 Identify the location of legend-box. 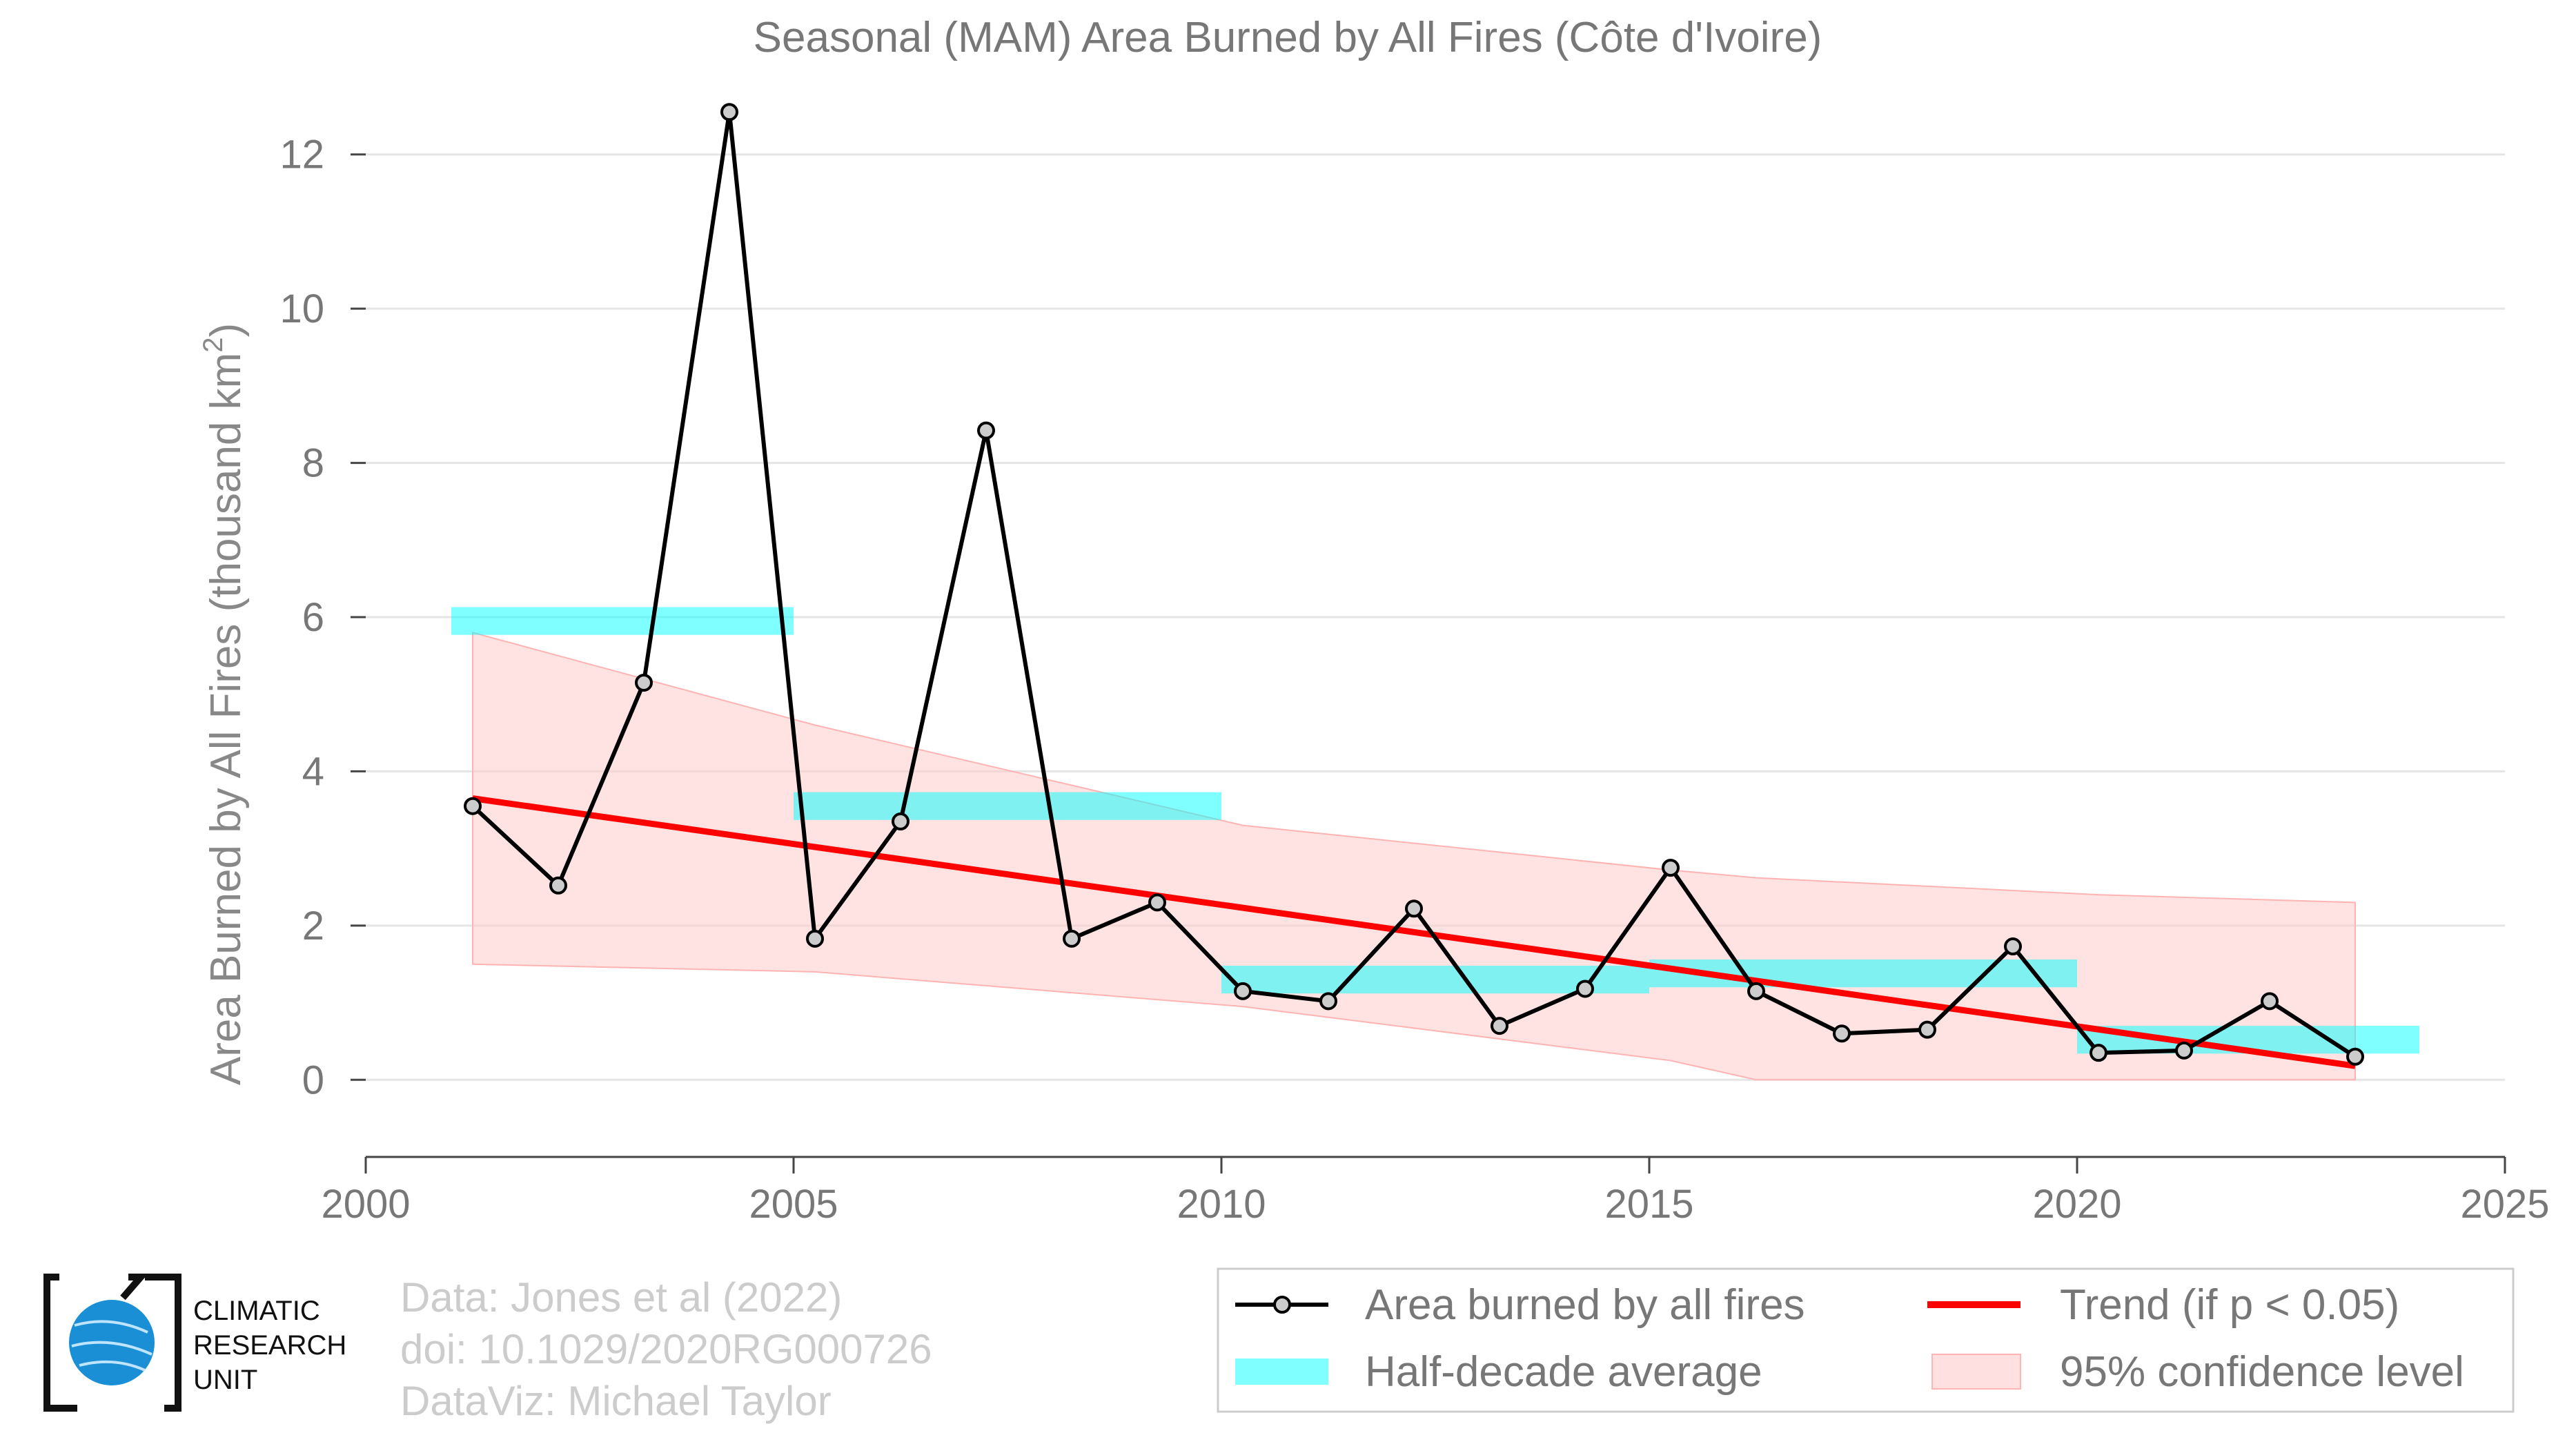
(1866, 1340).